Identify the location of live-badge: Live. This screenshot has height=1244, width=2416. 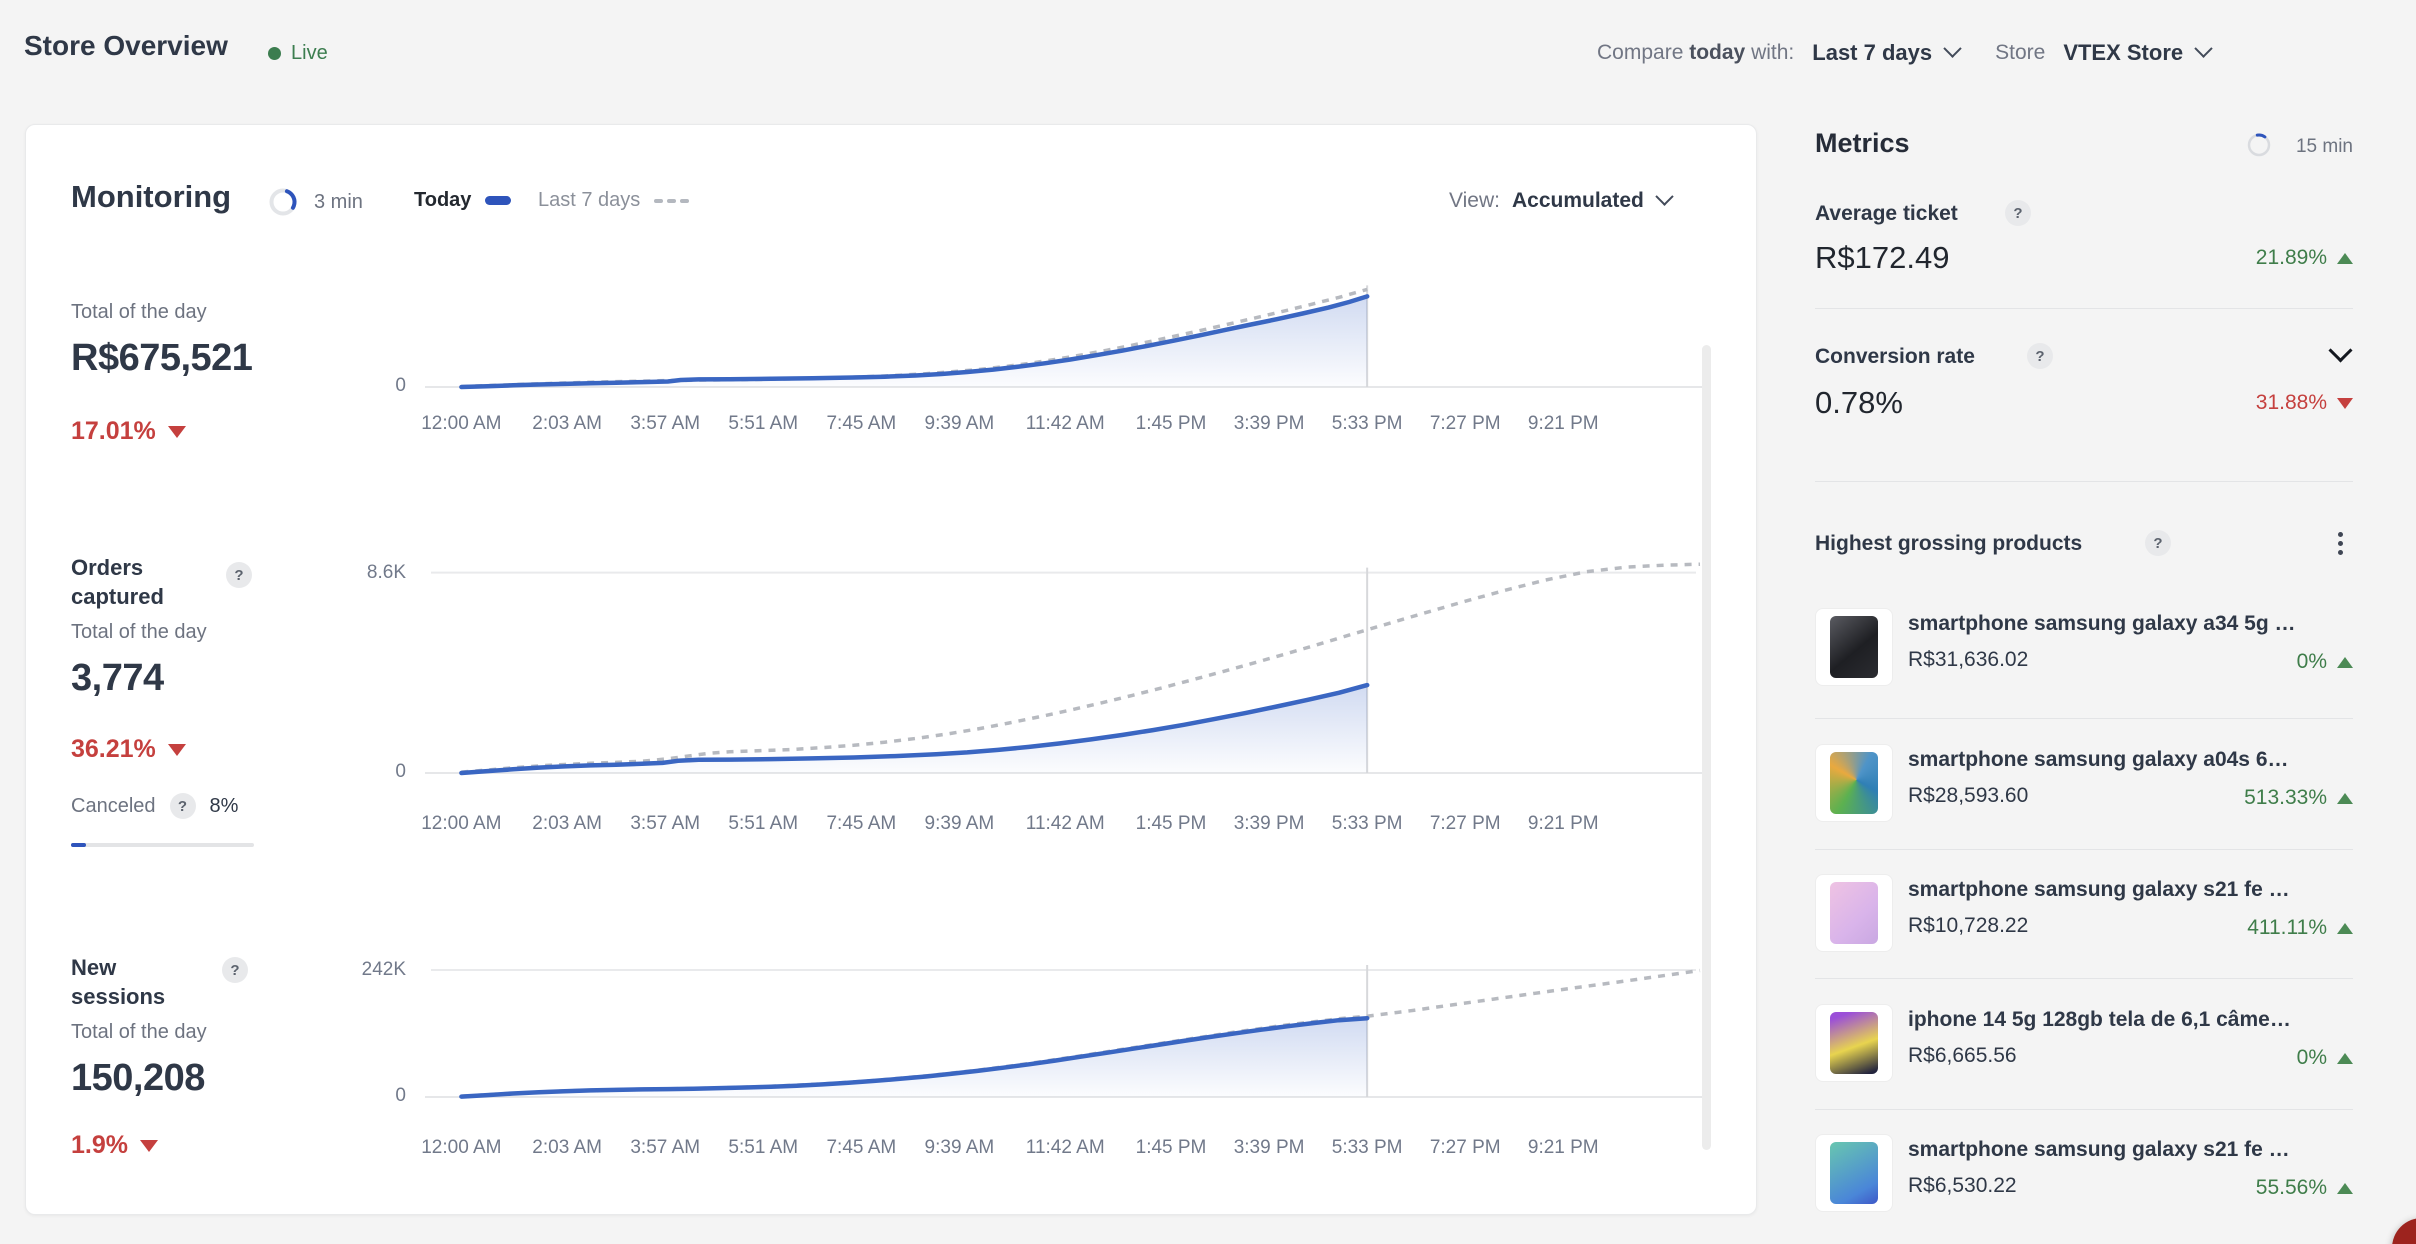
(298, 53).